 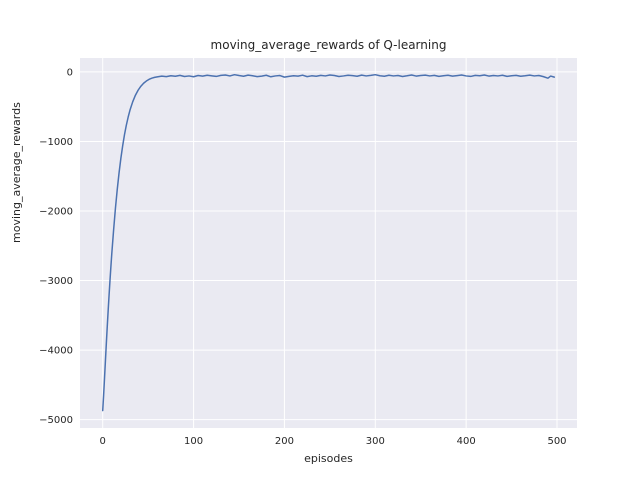 I want to click on x-tick-label: 300, so click(x=375, y=441).